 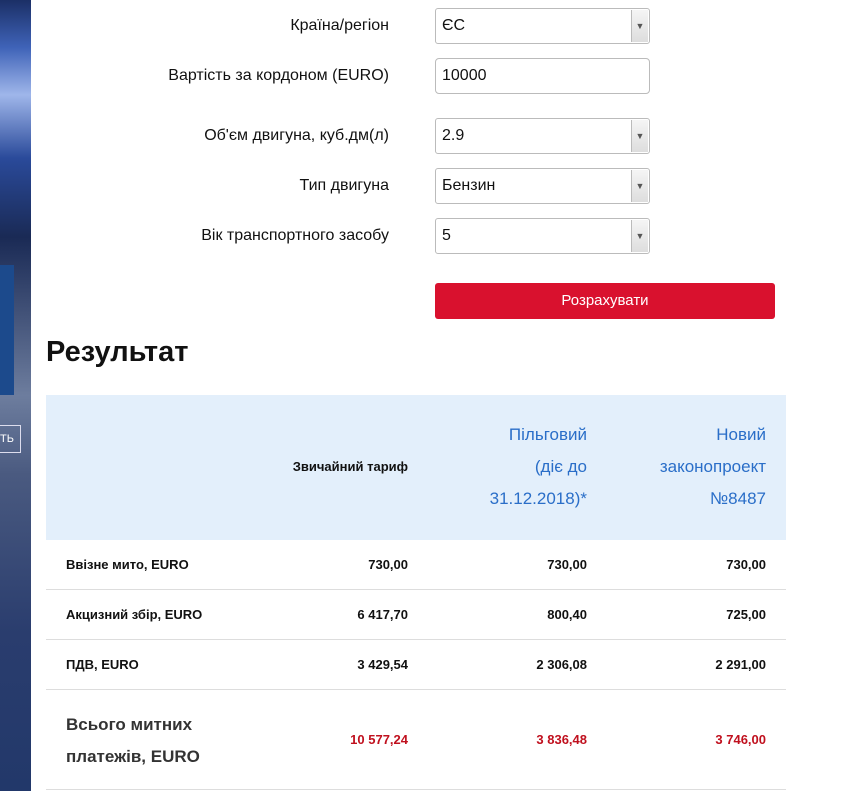 I want to click on engine-type-label: Тип двигуна, so click(x=344, y=185).